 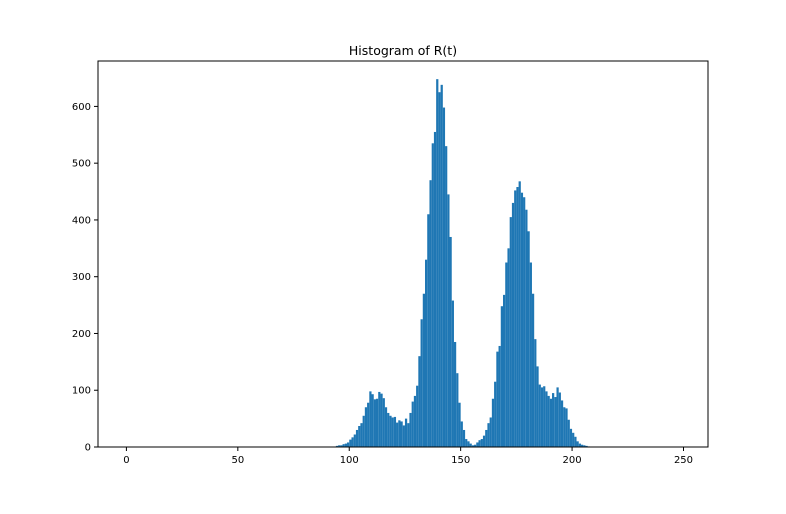 What do you see at coordinates (683, 460) in the screenshot?
I see `x-tick-label-250: 250` at bounding box center [683, 460].